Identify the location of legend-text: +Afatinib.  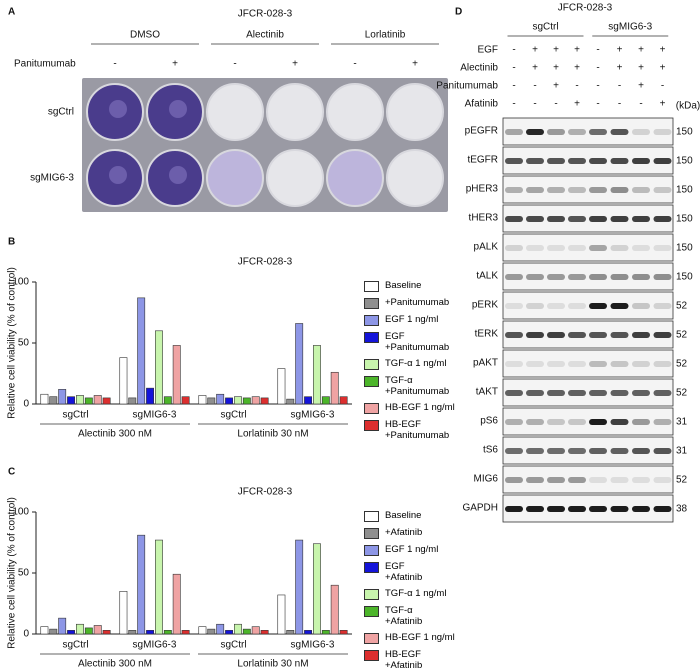
(404, 532).